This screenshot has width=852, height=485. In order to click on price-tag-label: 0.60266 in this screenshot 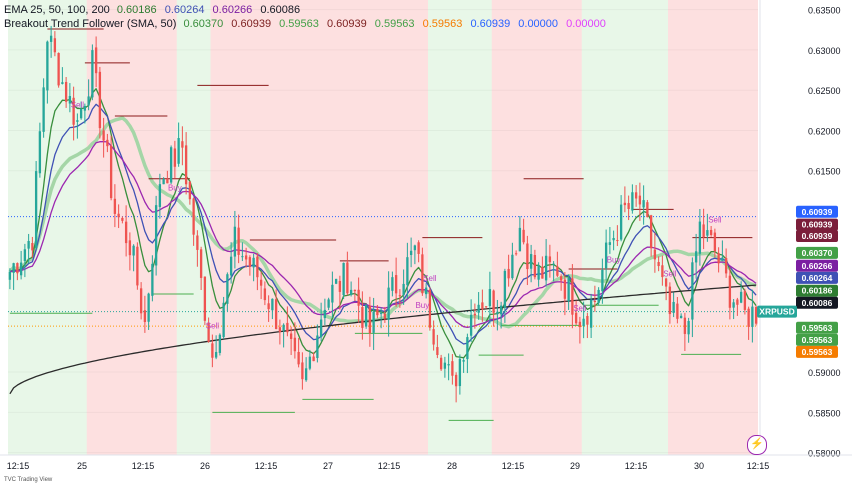, I will do `click(817, 266)`.